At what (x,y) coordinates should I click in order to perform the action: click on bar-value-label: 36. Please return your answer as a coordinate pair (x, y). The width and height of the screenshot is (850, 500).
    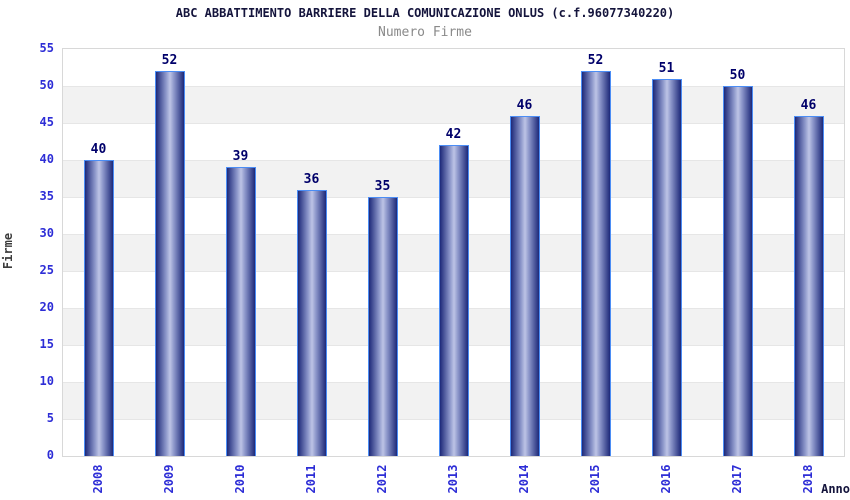
    Looking at the image, I should click on (311, 179).